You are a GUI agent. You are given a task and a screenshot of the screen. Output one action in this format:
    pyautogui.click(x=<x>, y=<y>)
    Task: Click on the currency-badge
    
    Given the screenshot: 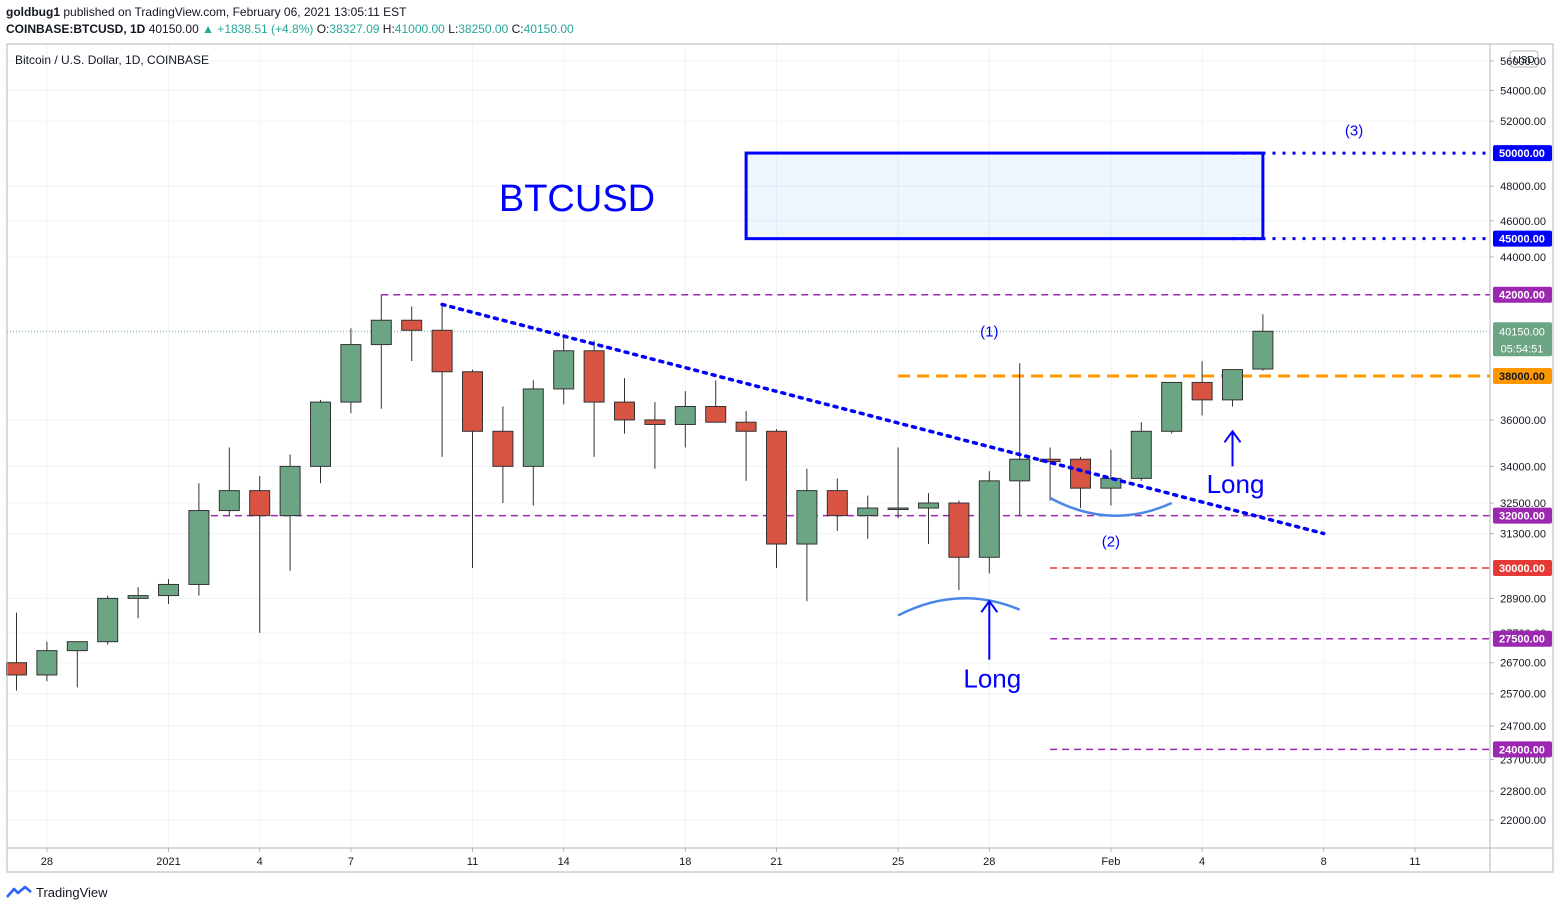 What is the action you would take?
    pyautogui.click(x=1524, y=59)
    